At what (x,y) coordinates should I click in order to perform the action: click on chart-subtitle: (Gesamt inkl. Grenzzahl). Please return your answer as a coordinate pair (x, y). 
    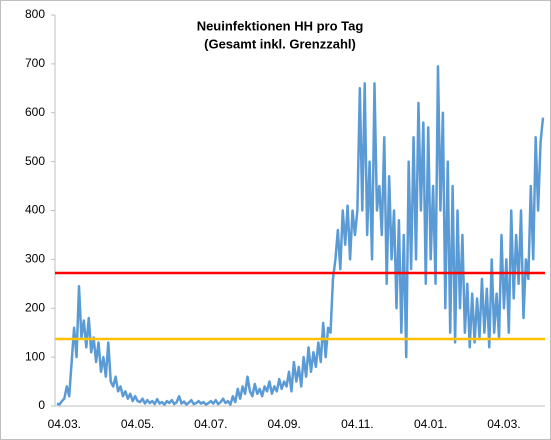
    Looking at the image, I should click on (280, 43).